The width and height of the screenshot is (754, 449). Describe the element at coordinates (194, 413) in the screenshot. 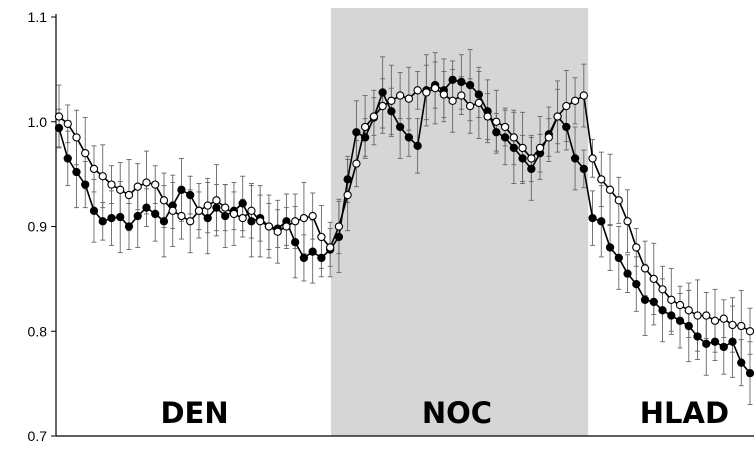

I see `region-label-den: DEN` at that location.